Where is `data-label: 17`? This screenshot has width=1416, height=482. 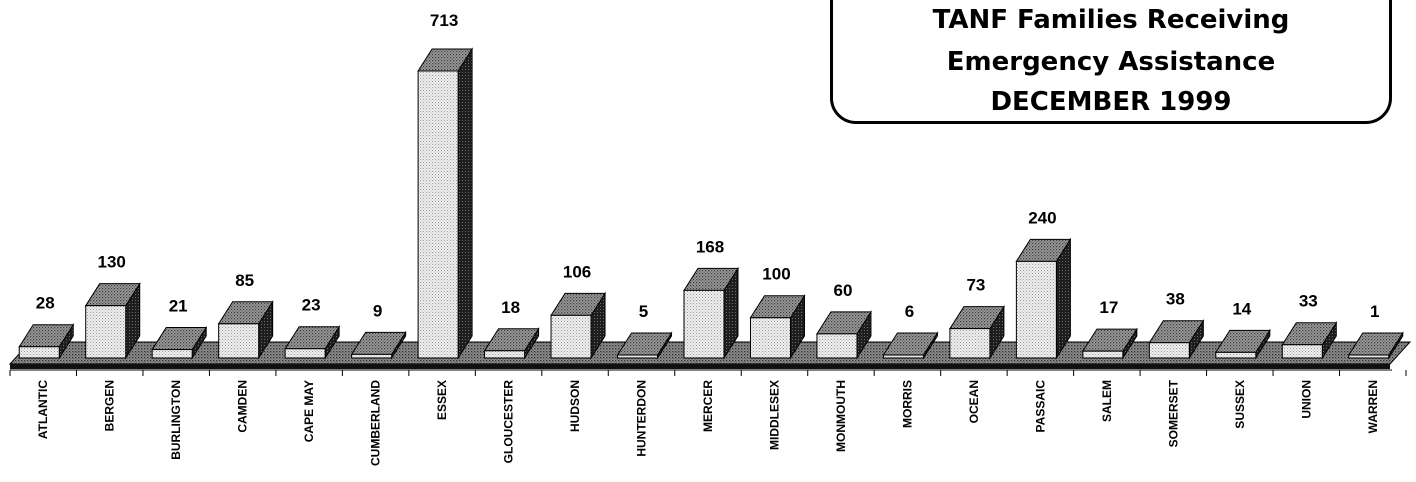
data-label: 17 is located at coordinates (1108, 307).